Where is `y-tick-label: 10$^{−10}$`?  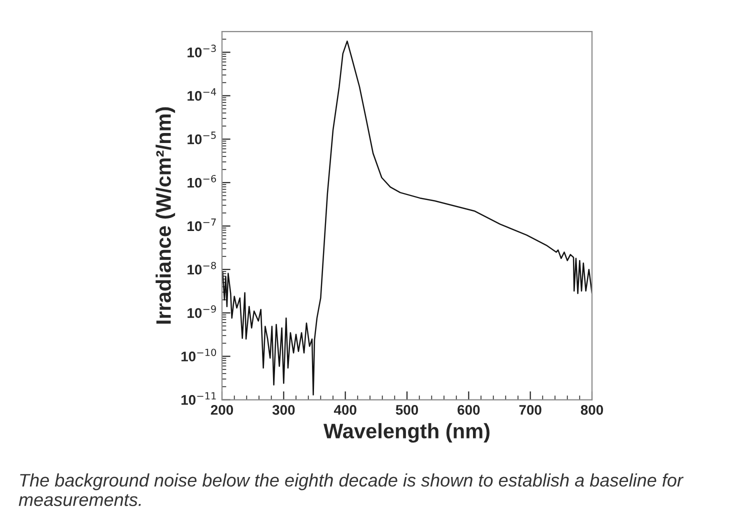 y-tick-label: 10$^{−10}$ is located at coordinates (198, 355).